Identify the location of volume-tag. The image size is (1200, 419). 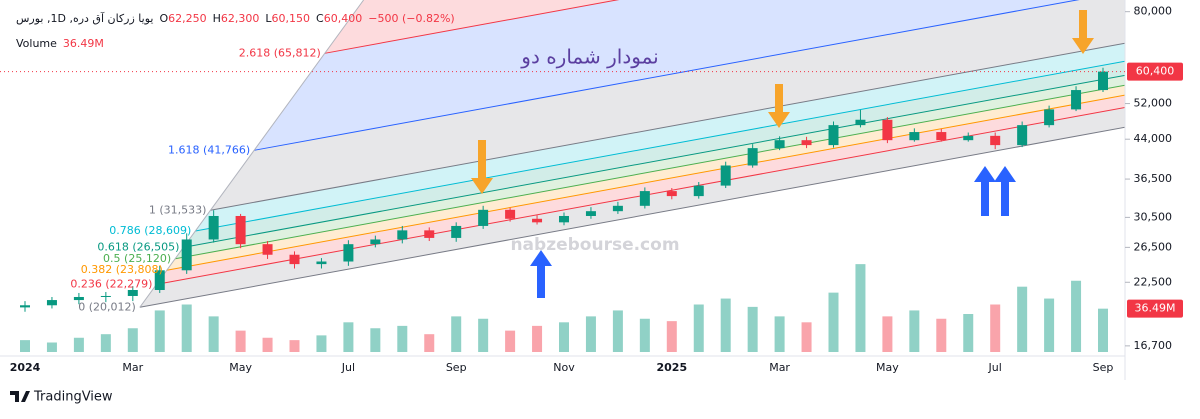
(1155, 308).